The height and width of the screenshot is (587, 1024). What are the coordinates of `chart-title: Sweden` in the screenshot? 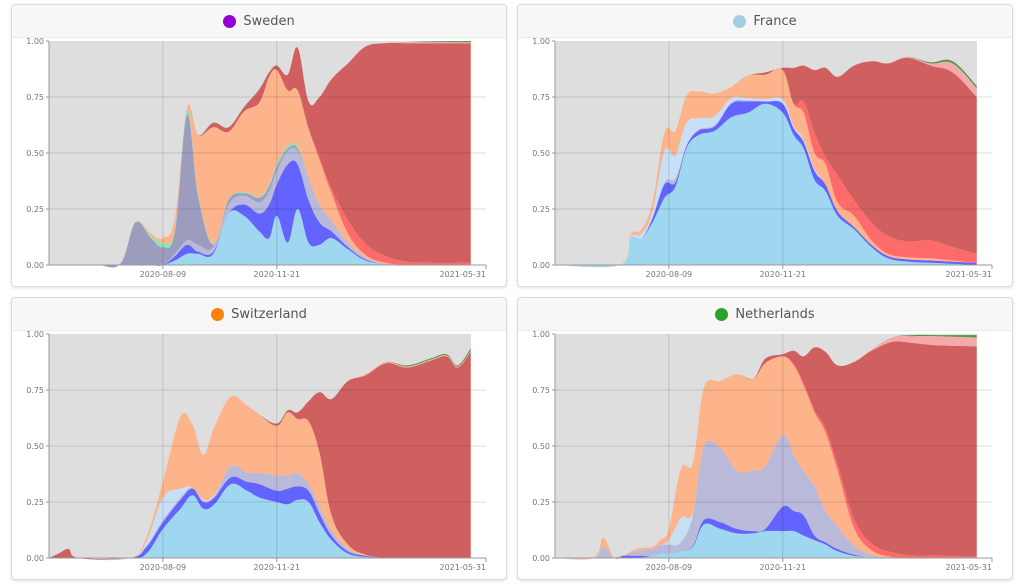 It's located at (269, 21).